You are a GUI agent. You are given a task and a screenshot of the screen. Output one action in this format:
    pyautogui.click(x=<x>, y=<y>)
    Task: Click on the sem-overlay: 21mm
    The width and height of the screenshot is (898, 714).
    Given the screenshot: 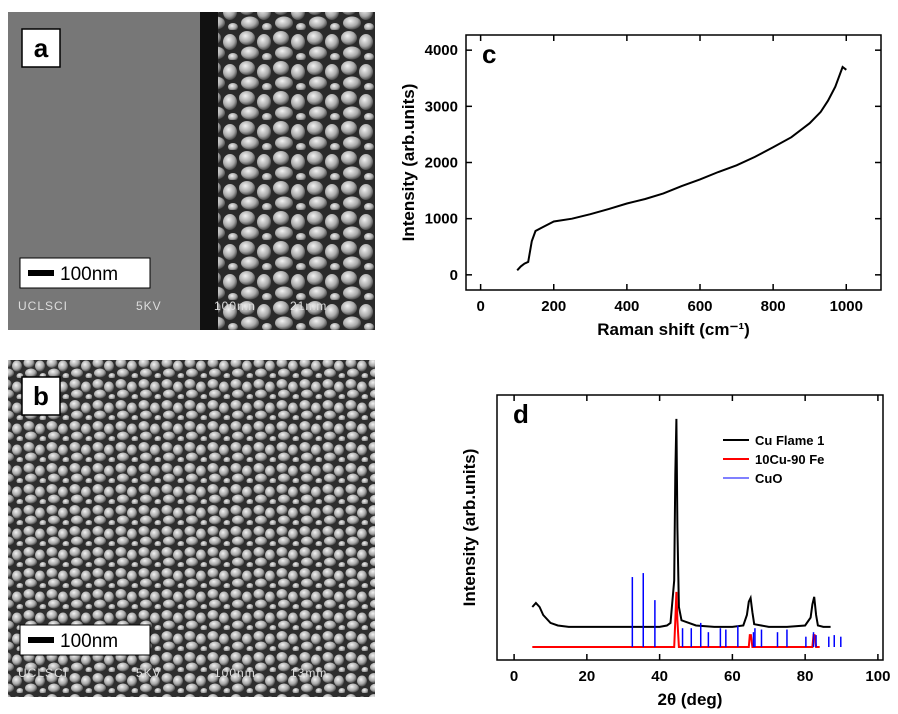 What is the action you would take?
    pyautogui.click(x=308, y=306)
    